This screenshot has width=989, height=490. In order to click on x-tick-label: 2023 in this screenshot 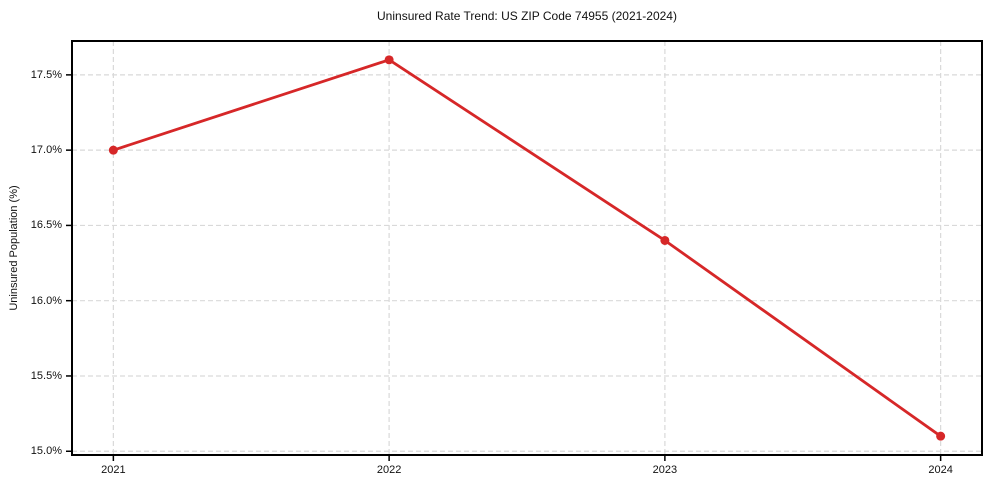, I will do `click(665, 470)`.